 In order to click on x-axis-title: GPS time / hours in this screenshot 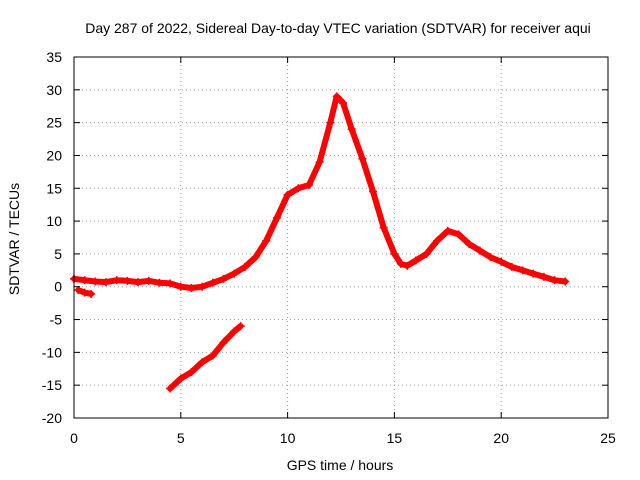, I will do `click(340, 465)`.